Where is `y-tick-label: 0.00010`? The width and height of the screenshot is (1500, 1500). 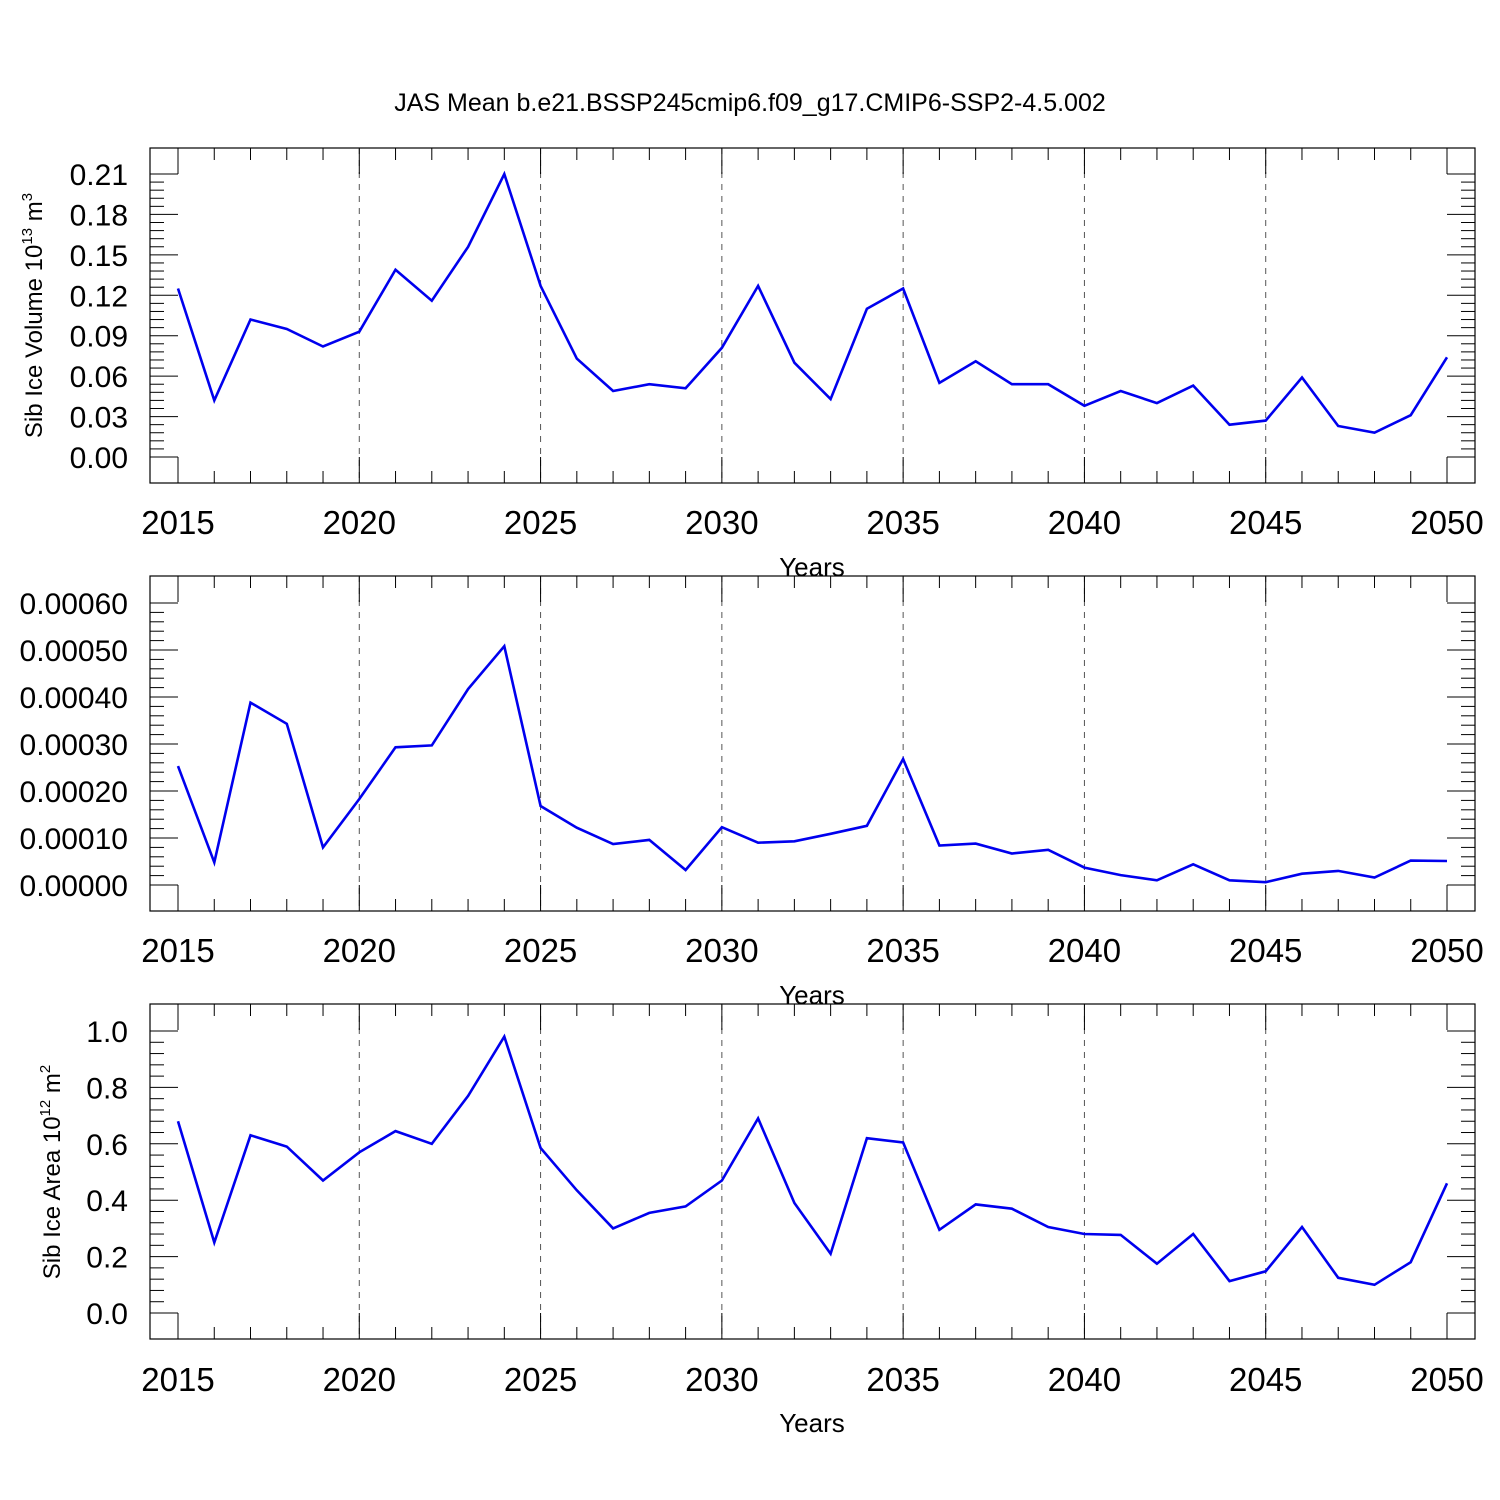
y-tick-label: 0.00010 is located at coordinates (74, 839).